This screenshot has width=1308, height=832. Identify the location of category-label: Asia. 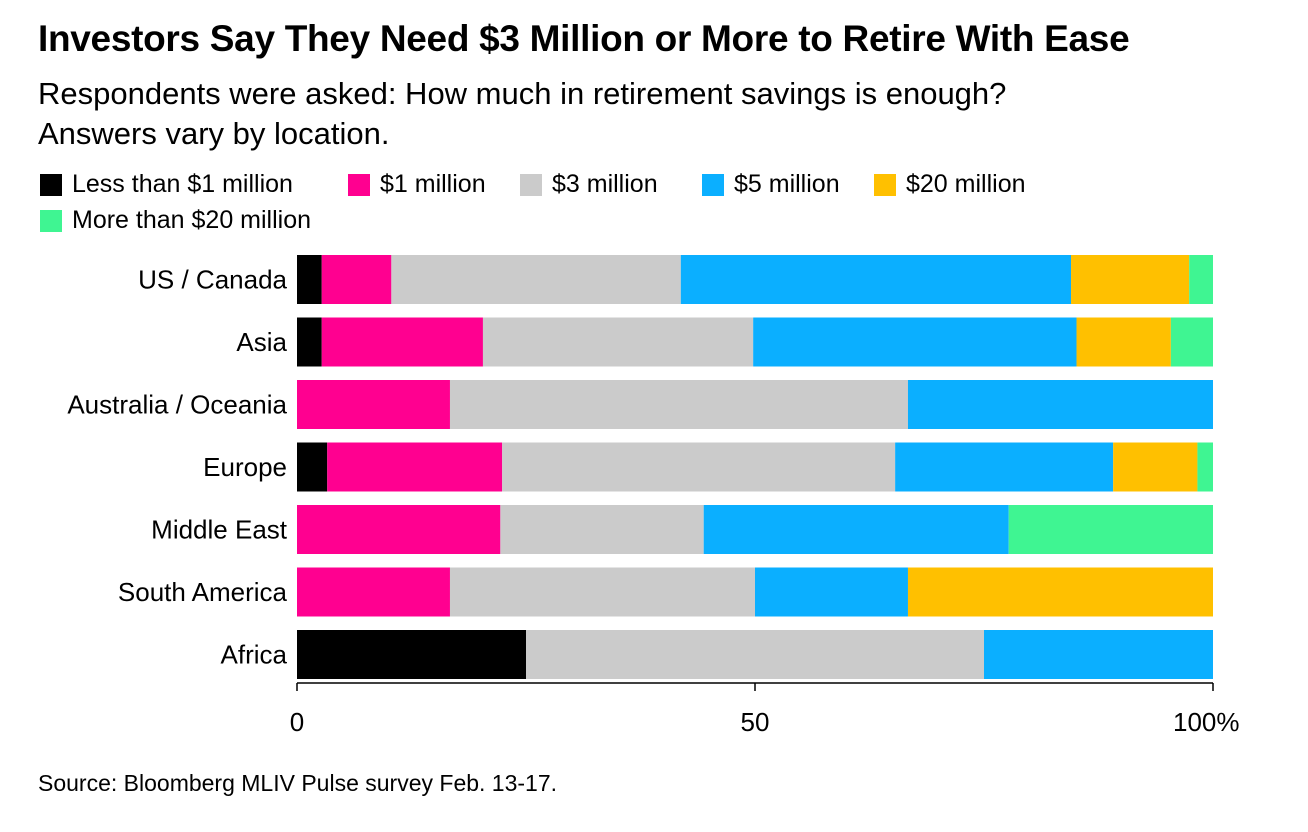
(261, 342).